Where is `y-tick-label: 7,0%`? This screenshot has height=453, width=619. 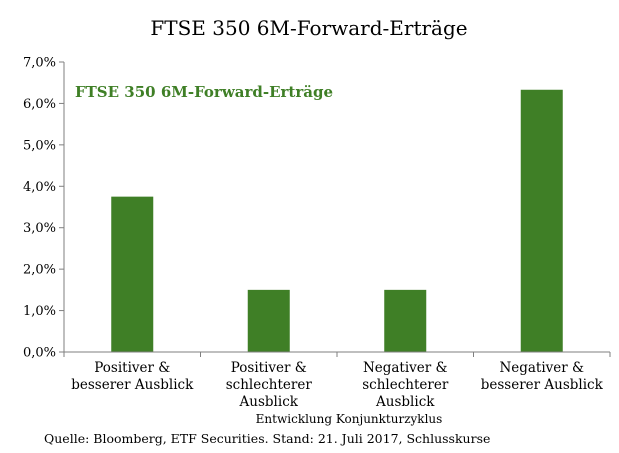 y-tick-label: 7,0% is located at coordinates (39, 63).